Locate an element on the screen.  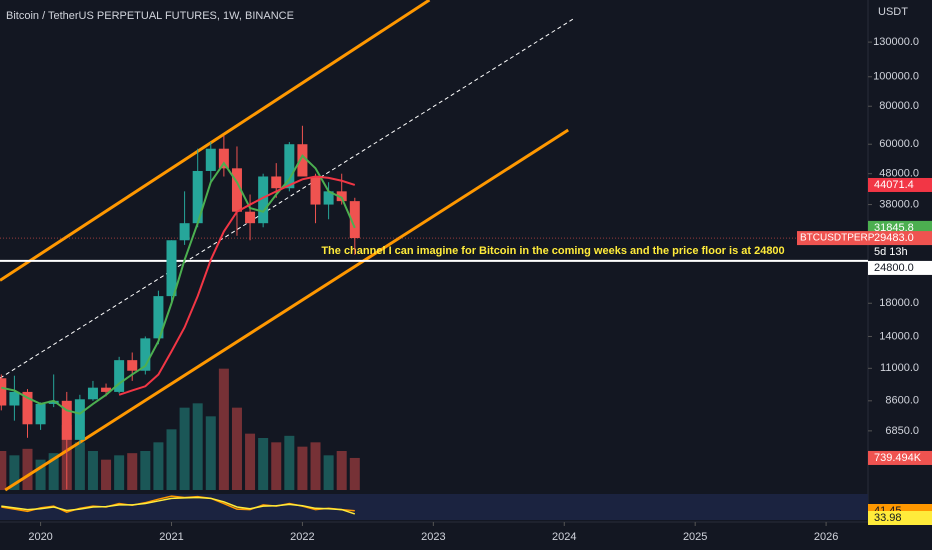
last-price-label-box is located at coordinates (900, 238).